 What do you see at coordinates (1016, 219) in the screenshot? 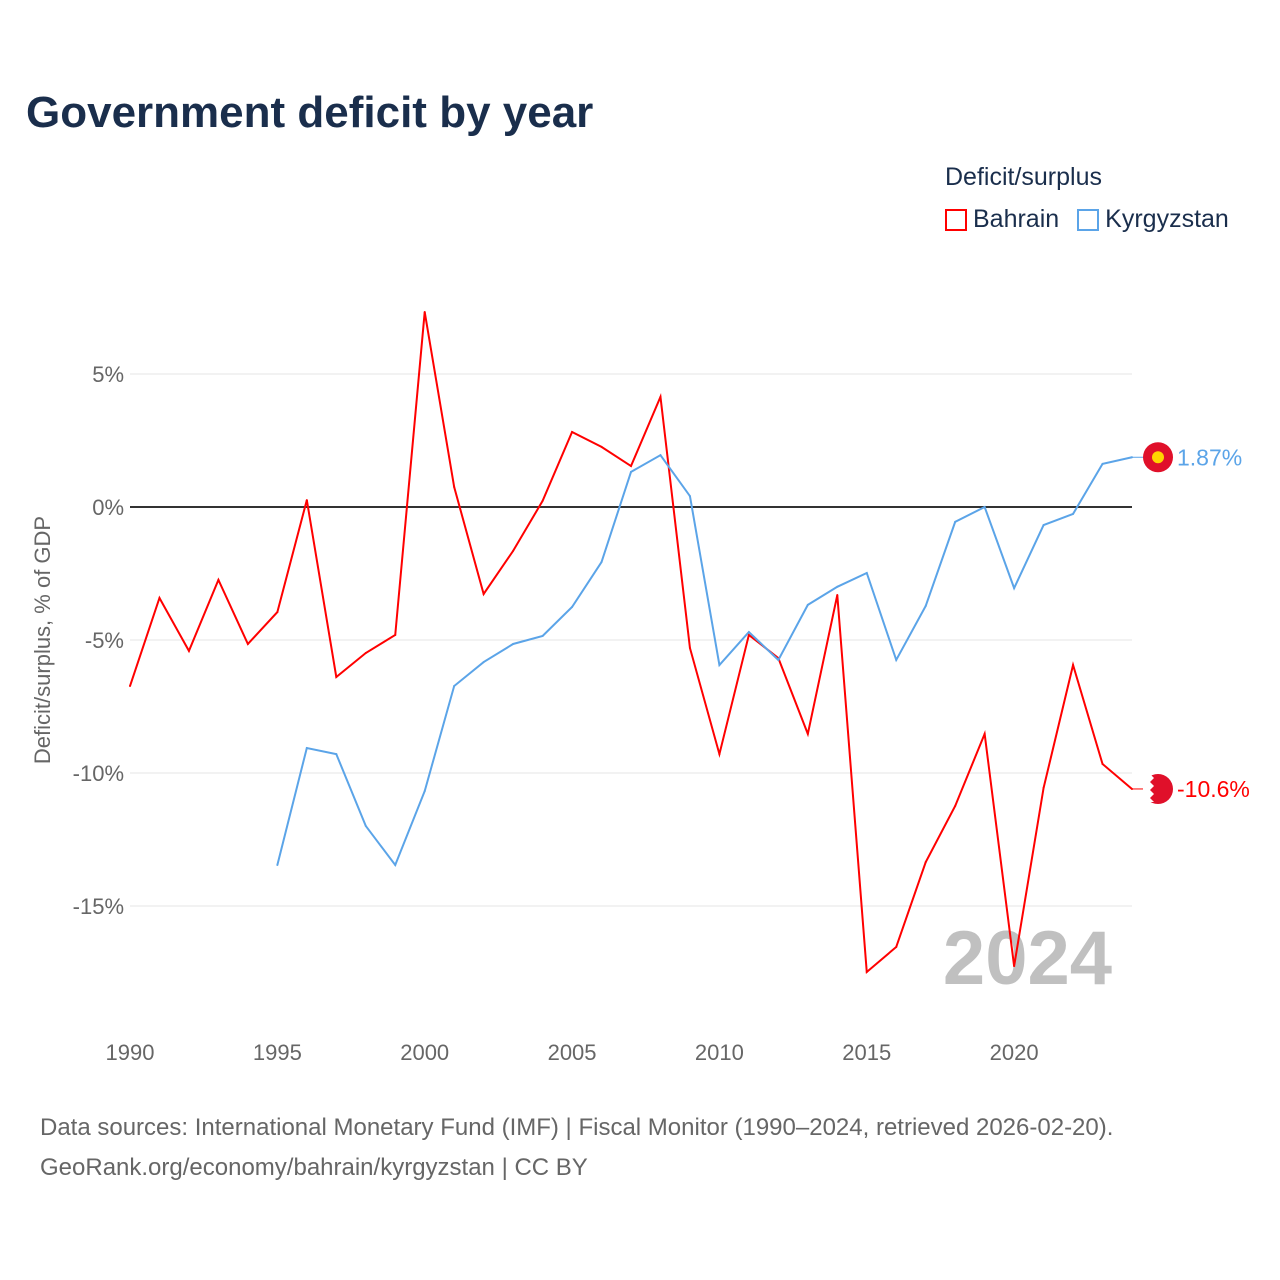
I see `legend-label-bahrain: Bahrain` at bounding box center [1016, 219].